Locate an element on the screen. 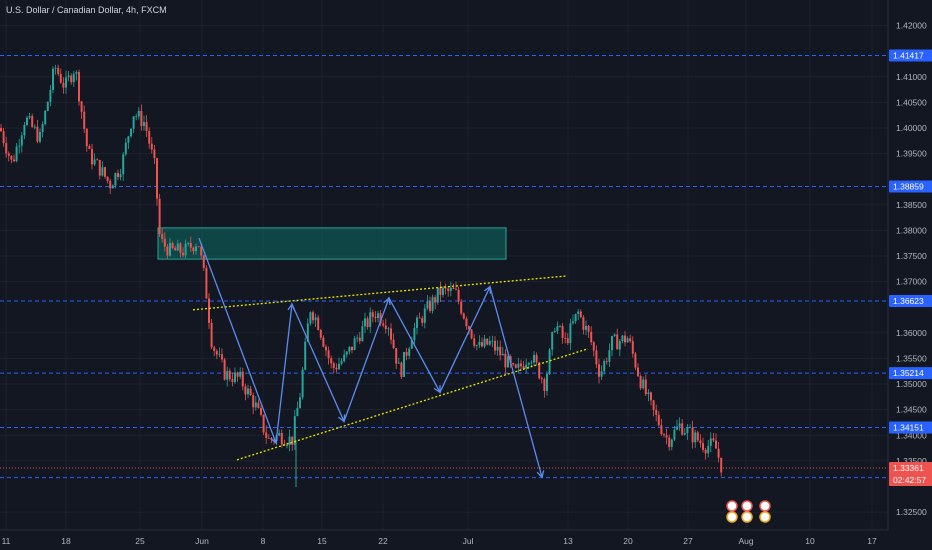 Image resolution: width=932 pixels, height=550 pixels. y-tick-label: 1.35500 is located at coordinates (911, 358).